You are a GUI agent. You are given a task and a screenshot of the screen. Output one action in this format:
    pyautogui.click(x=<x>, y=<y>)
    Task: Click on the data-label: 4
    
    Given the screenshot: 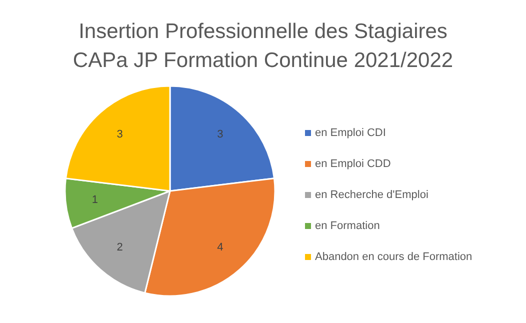 What is the action you would take?
    pyautogui.click(x=220, y=248)
    